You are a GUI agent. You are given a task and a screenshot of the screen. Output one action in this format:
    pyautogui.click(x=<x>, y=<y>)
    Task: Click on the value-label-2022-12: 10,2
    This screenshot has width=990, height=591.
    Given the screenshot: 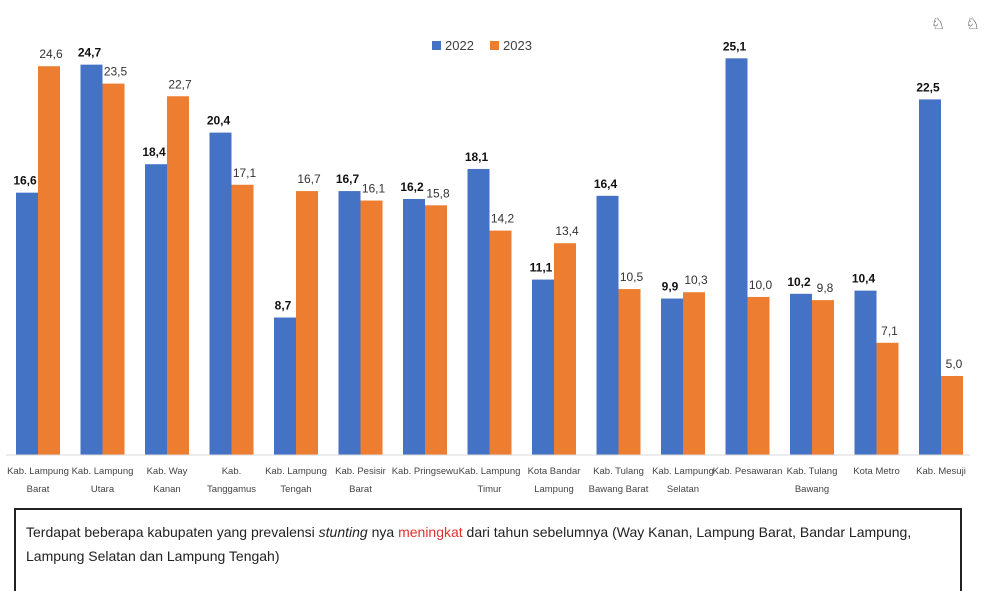 What is the action you would take?
    pyautogui.click(x=799, y=282)
    